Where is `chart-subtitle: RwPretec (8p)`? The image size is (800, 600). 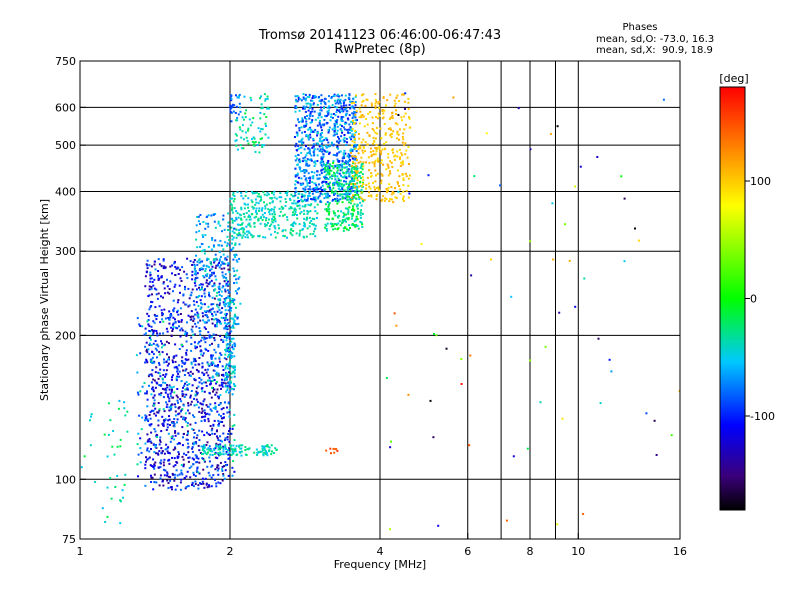
chart-subtitle: RwPretec (8p) is located at coordinates (380, 49).